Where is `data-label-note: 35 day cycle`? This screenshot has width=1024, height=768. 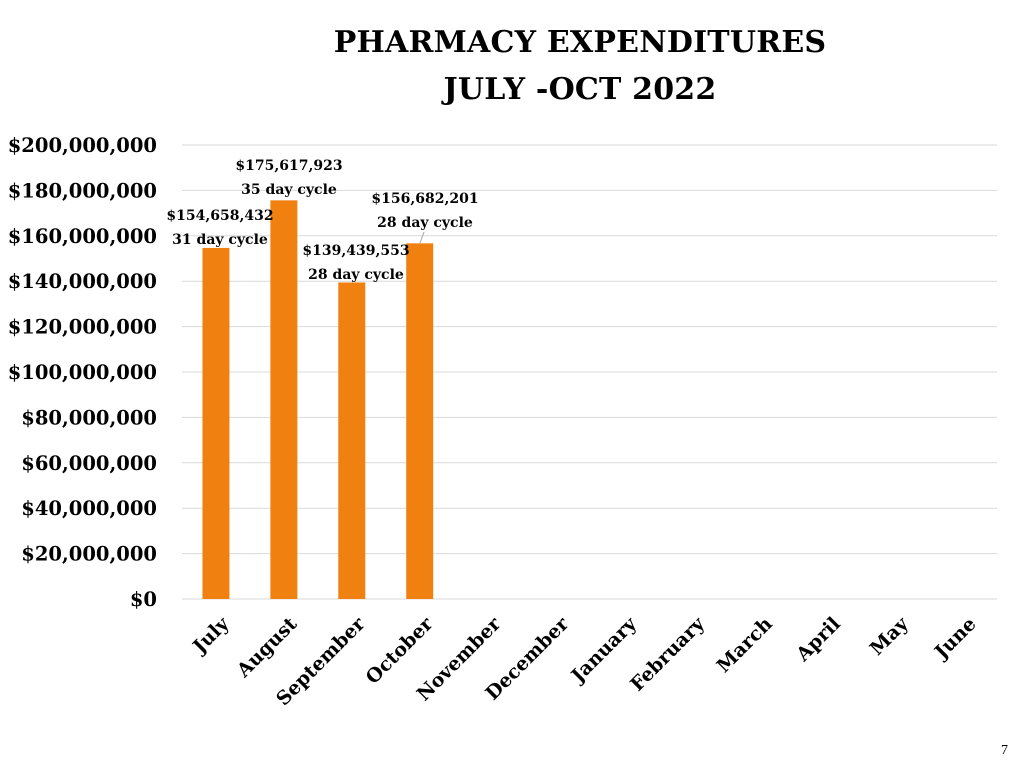 data-label-note: 35 day cycle is located at coordinates (289, 190).